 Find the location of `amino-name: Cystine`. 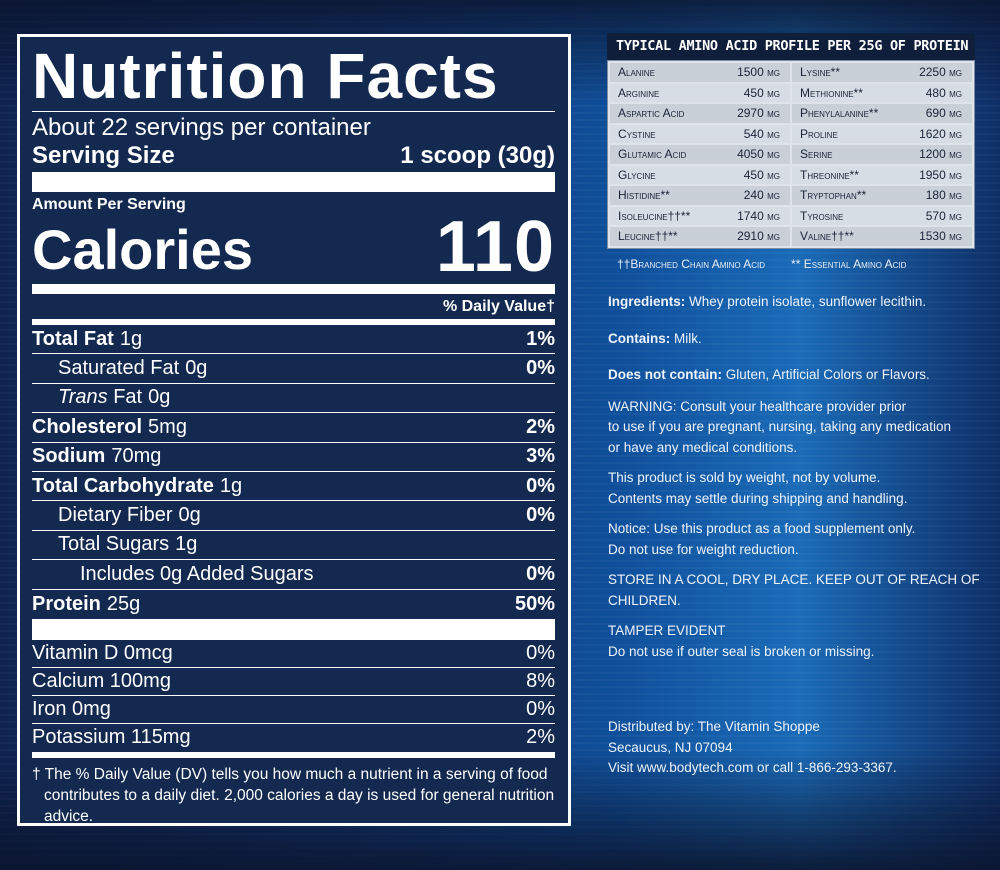

amino-name: Cystine is located at coordinates (637, 133).